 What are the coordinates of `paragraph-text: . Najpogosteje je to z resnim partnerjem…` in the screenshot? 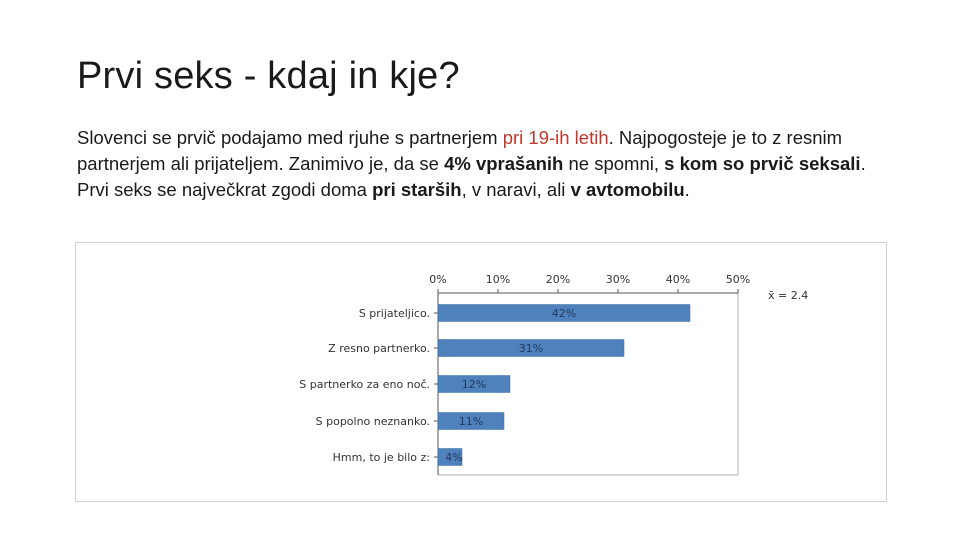 It's located at (460, 150).